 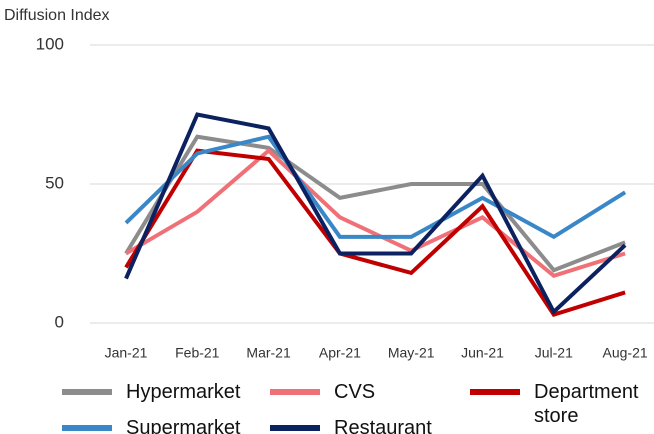 What do you see at coordinates (322, 392) in the screenshot?
I see `legend-item: CVS` at bounding box center [322, 392].